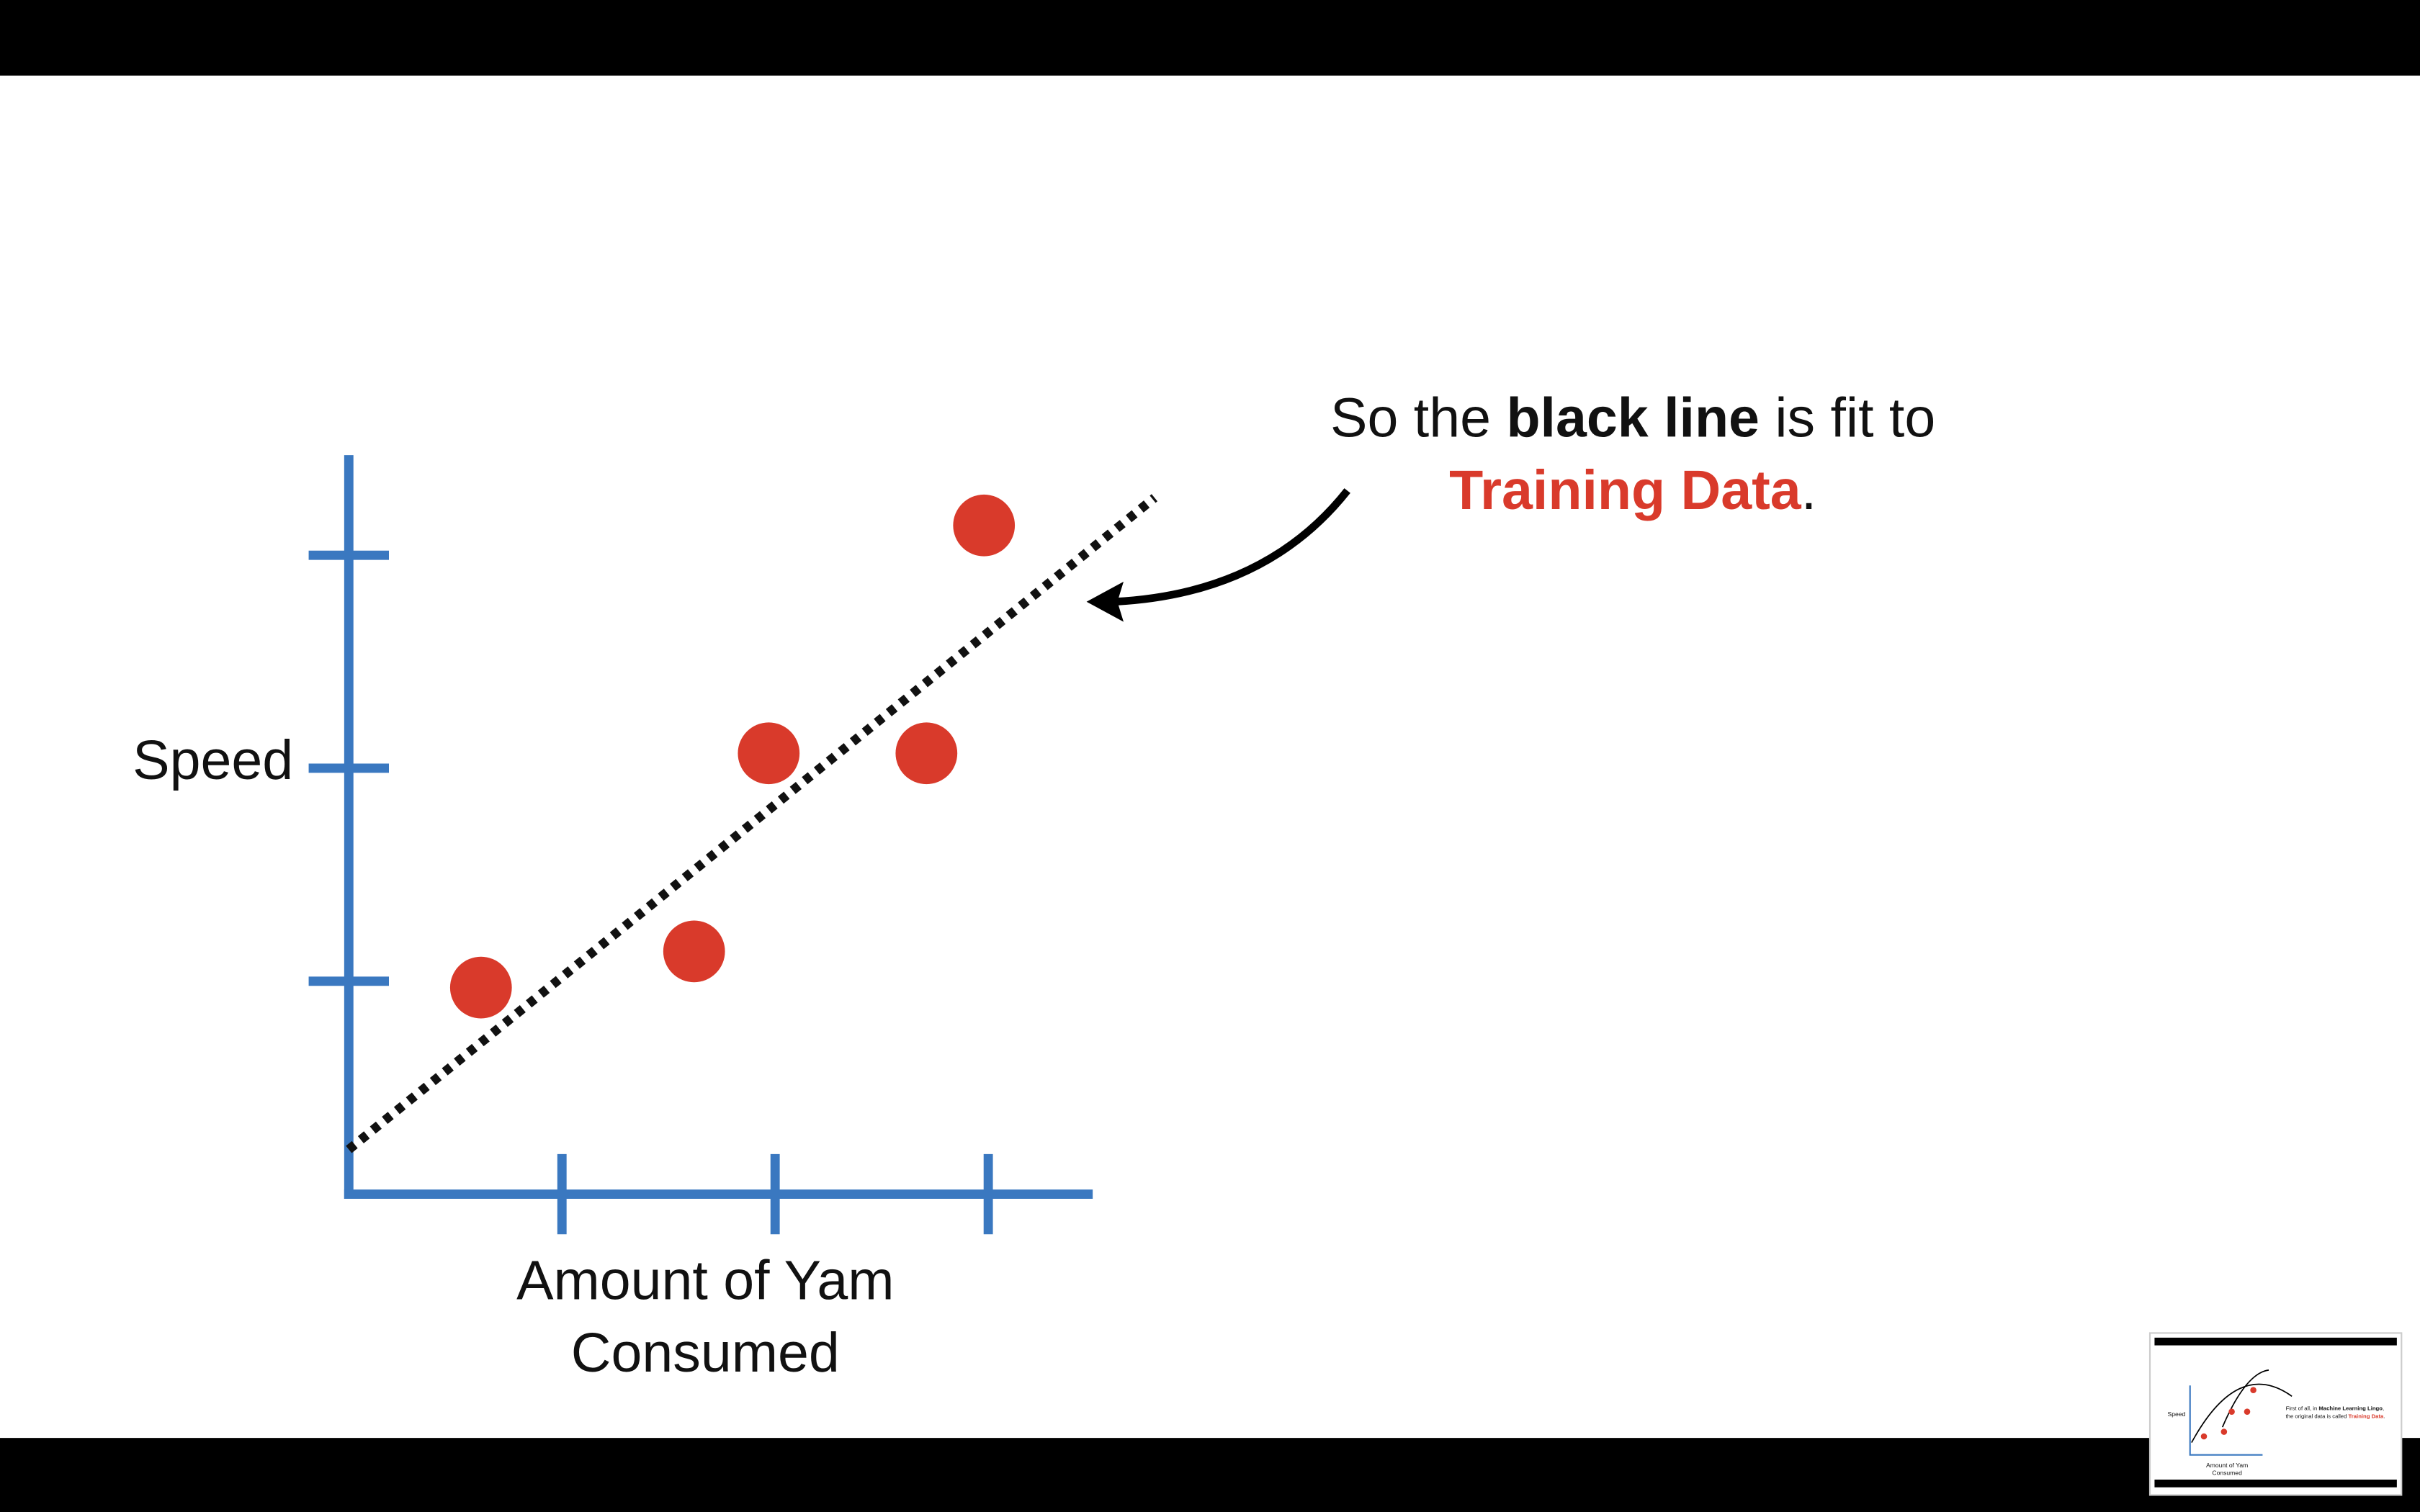 Image resolution: width=2420 pixels, height=1512 pixels. Describe the element at coordinates (705, 1353) in the screenshot. I see `x-axis-label: Consumed` at that location.